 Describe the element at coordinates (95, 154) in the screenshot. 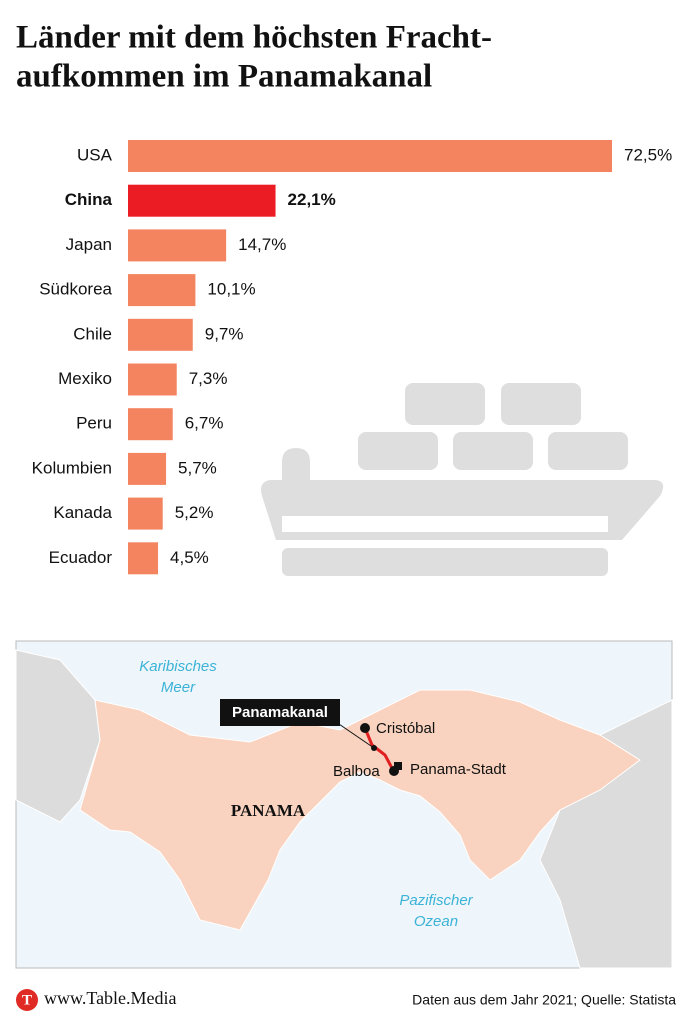

I see `category-label: USA` at that location.